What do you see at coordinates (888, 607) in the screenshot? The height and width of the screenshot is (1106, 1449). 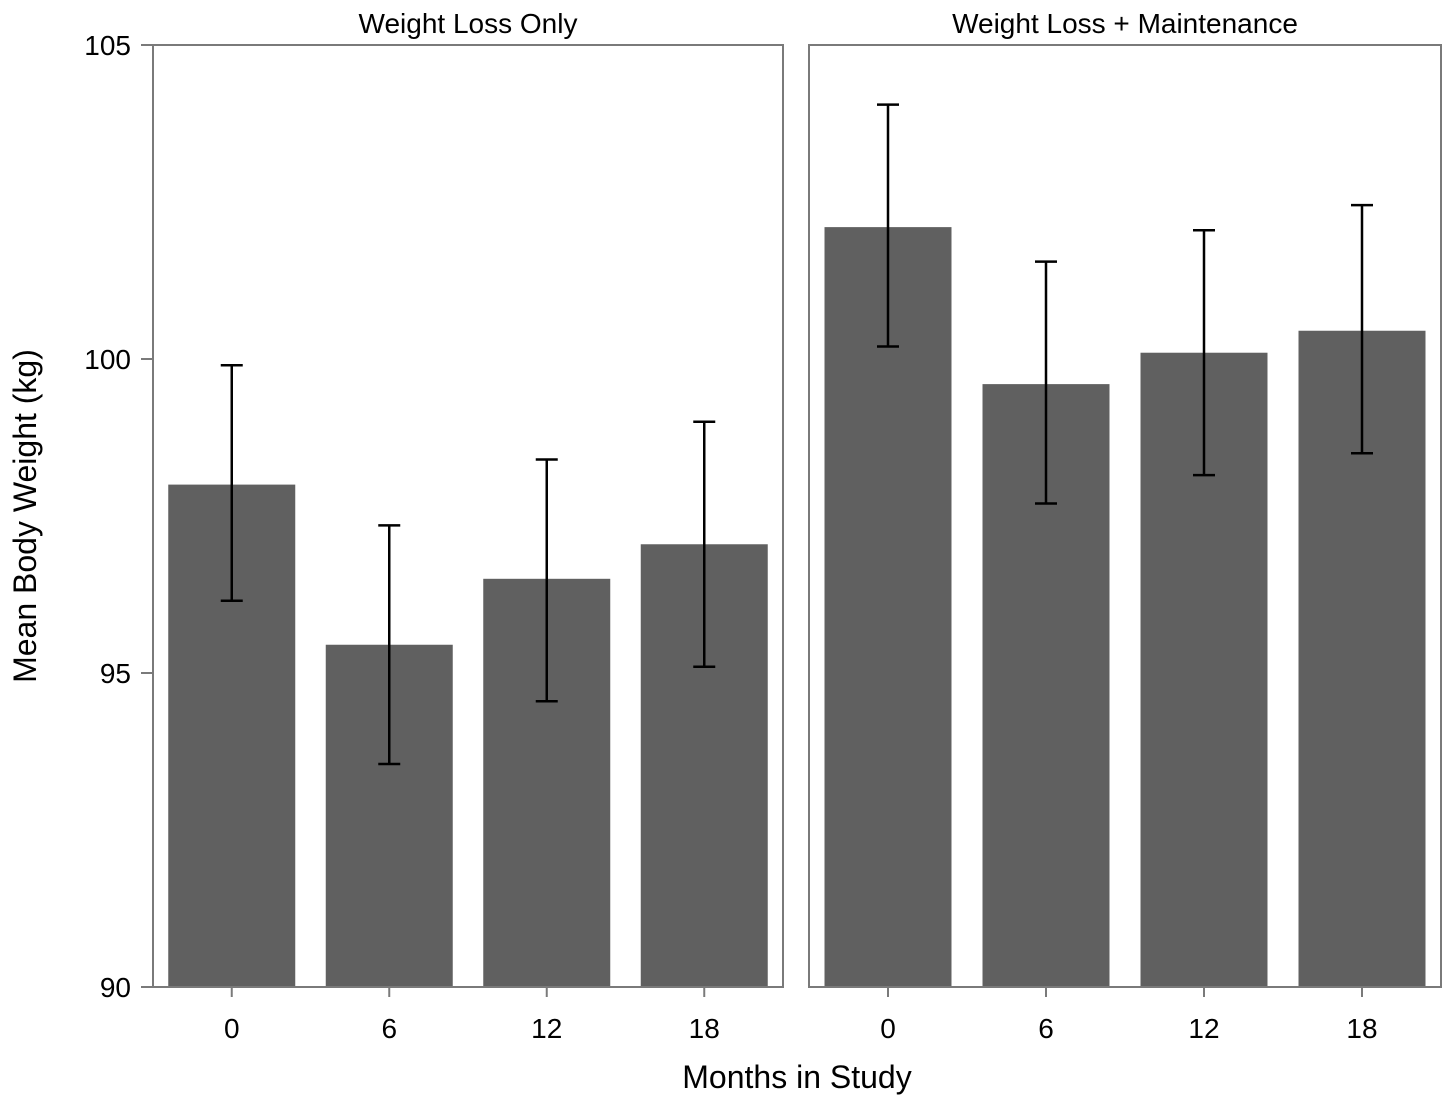 I see `bar` at bounding box center [888, 607].